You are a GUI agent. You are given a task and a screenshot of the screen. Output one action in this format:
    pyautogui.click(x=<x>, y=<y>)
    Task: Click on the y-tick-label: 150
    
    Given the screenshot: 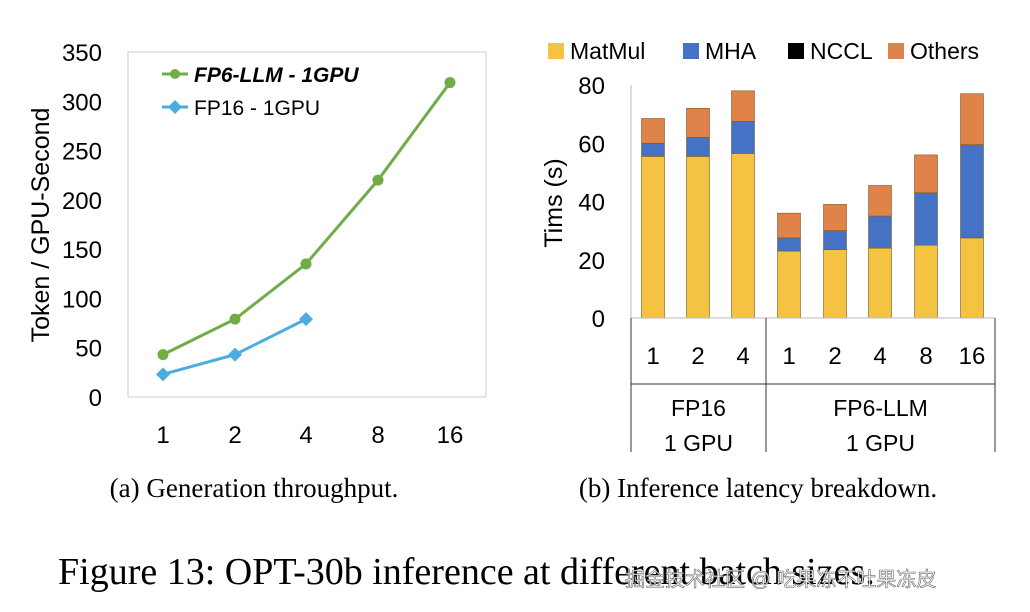 What is the action you would take?
    pyautogui.click(x=82, y=250)
    